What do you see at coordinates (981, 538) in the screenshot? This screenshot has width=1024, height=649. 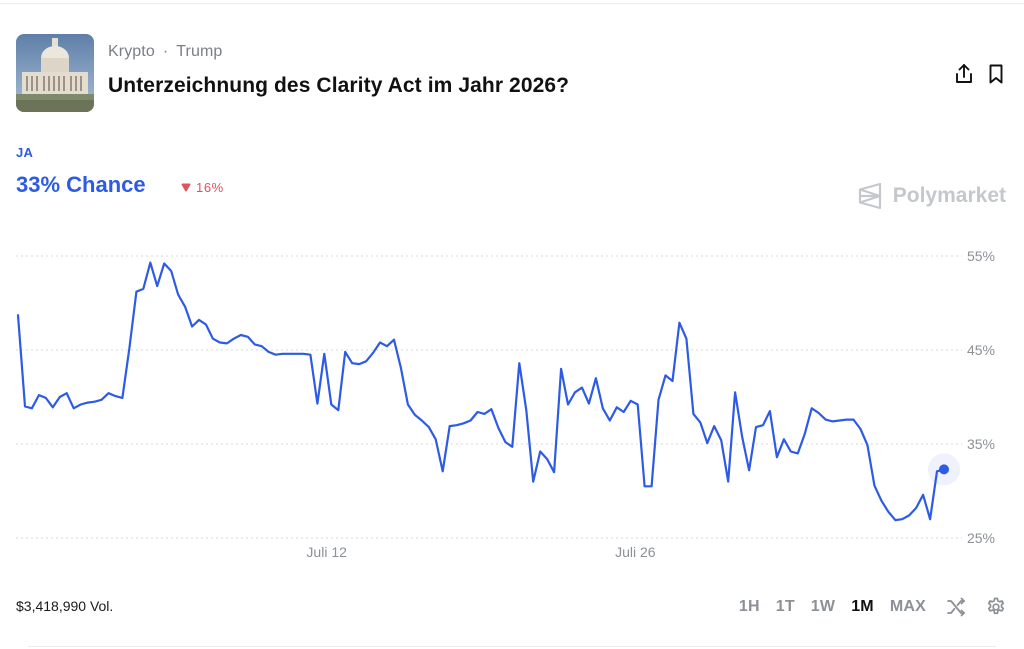 I see `y-tick-label: 25%` at bounding box center [981, 538].